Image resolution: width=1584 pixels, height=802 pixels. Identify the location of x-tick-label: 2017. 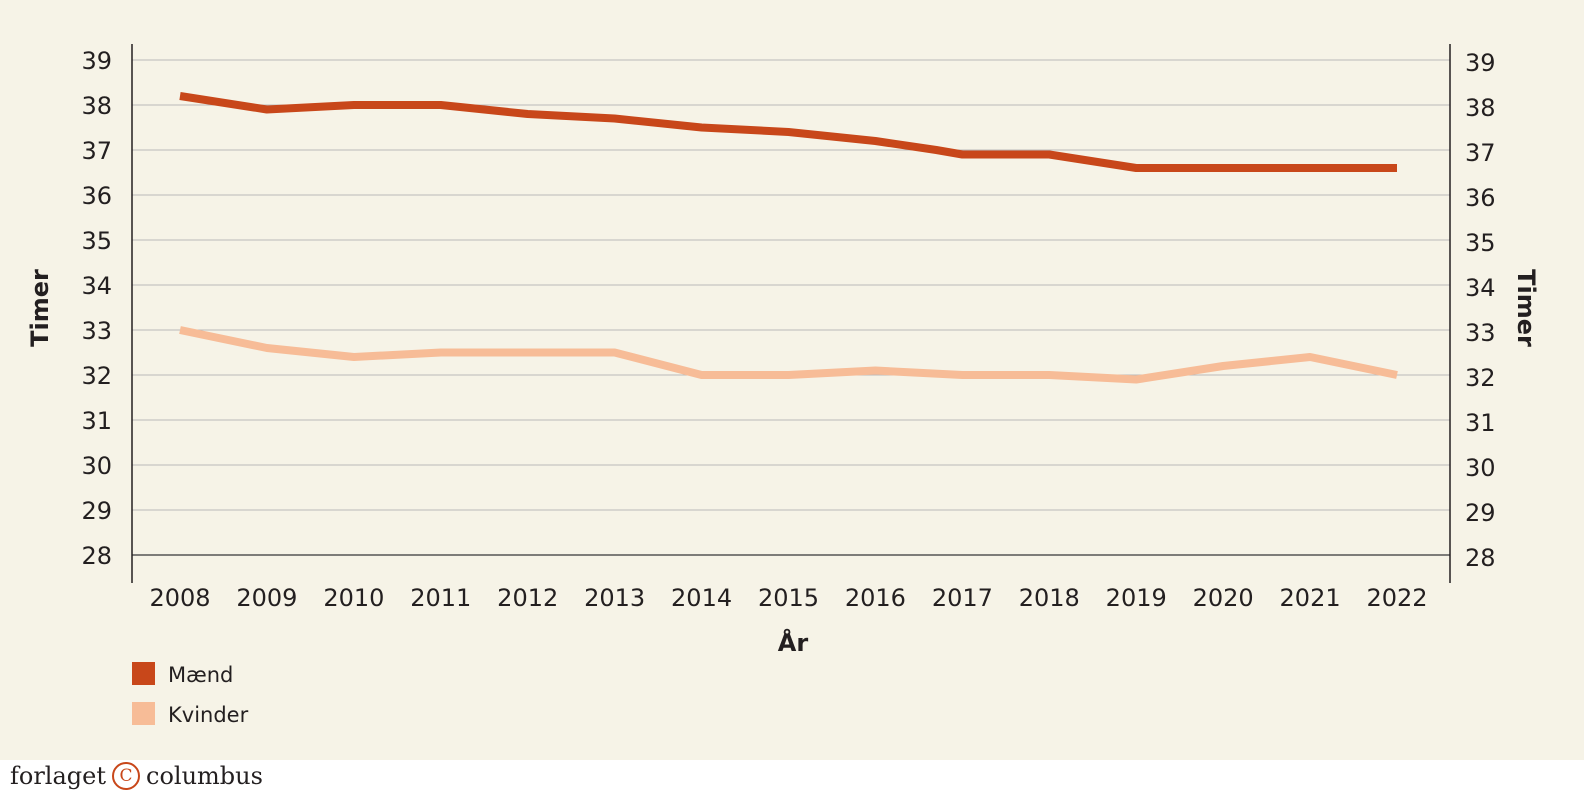
(962, 598).